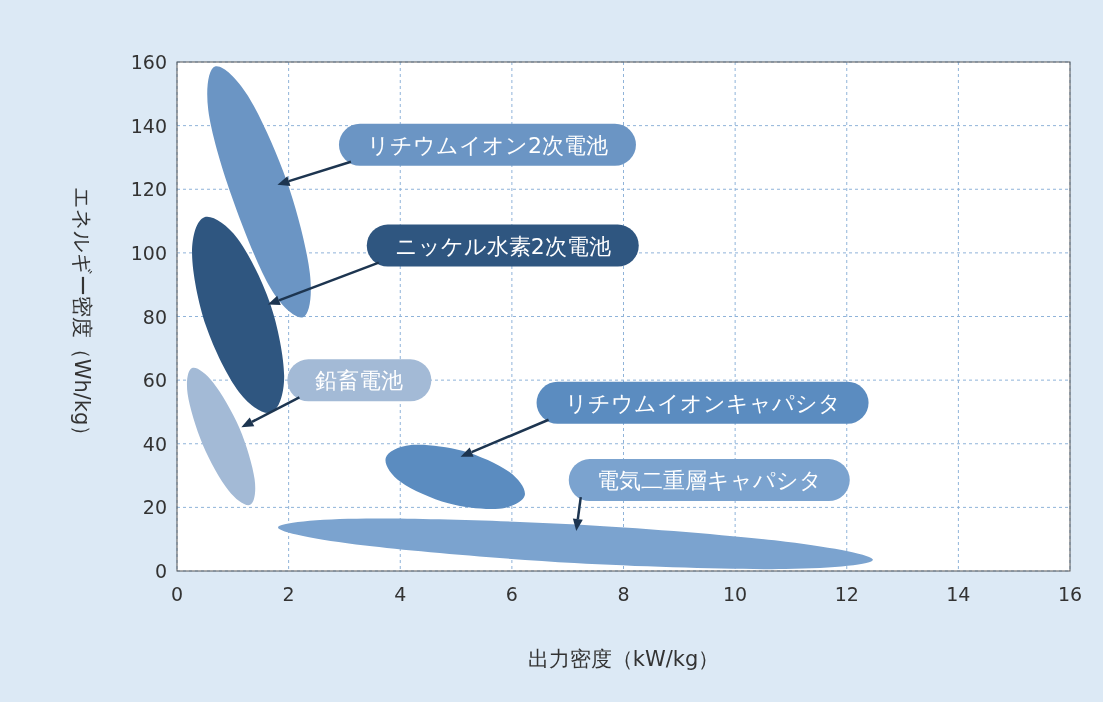 The height and width of the screenshot is (702, 1103). Describe the element at coordinates (735, 594) in the screenshot. I see `x-tick-label: 10` at that location.